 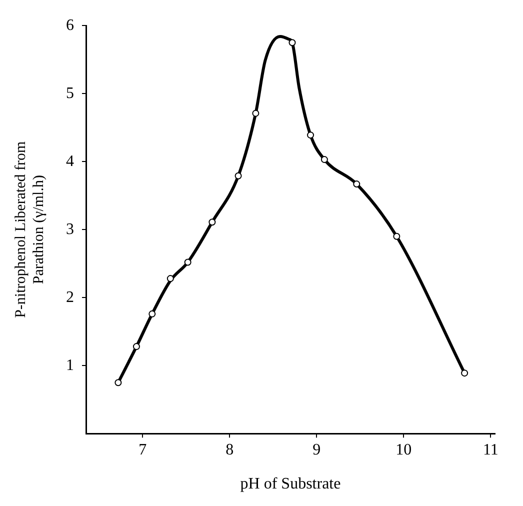 What do you see at coordinates (316, 449) in the screenshot?
I see `x-tick-label: 9` at bounding box center [316, 449].